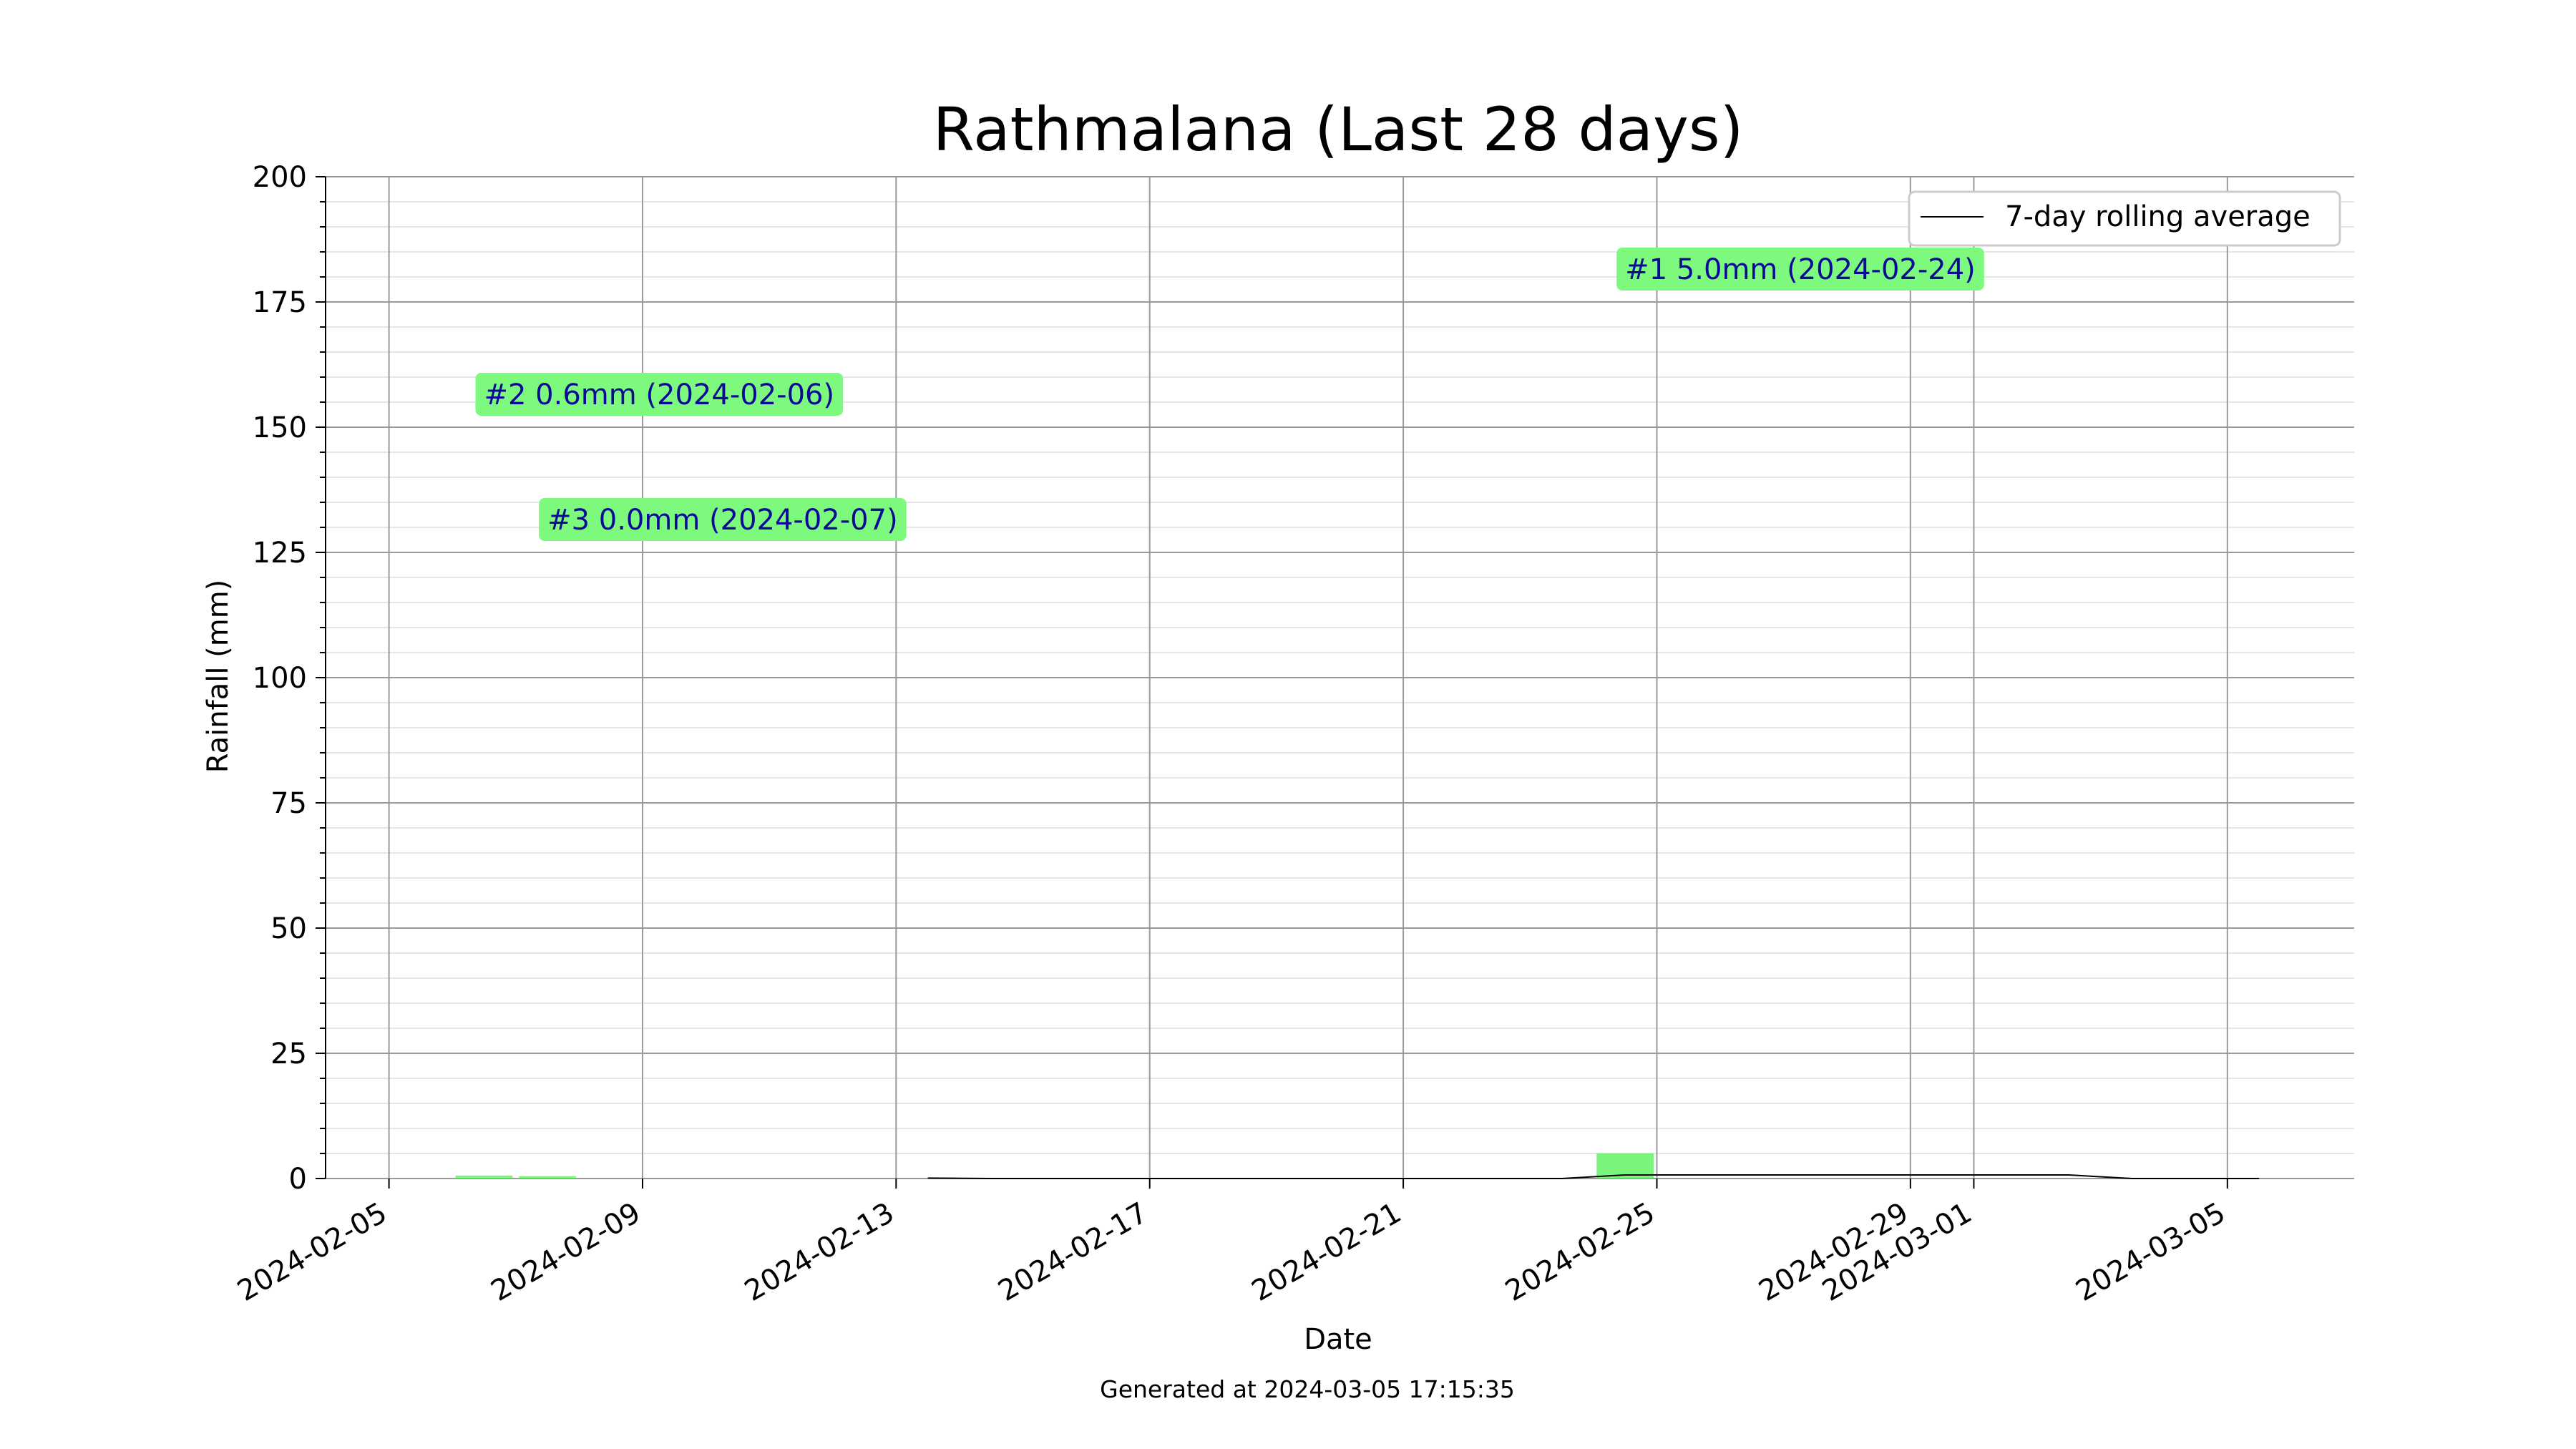 The image size is (2576, 1449). I want to click on y-axis-label: Rainfall (mm), so click(218, 677).